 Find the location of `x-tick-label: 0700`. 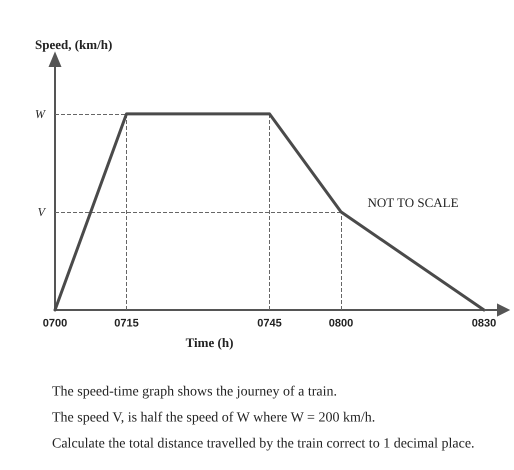

x-tick-label: 0700 is located at coordinates (55, 324).